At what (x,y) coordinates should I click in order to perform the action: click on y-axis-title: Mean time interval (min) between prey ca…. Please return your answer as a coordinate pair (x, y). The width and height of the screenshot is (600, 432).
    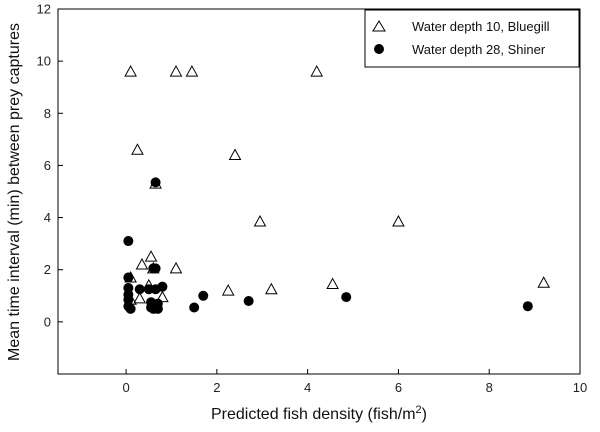
    Looking at the image, I should click on (14, 192).